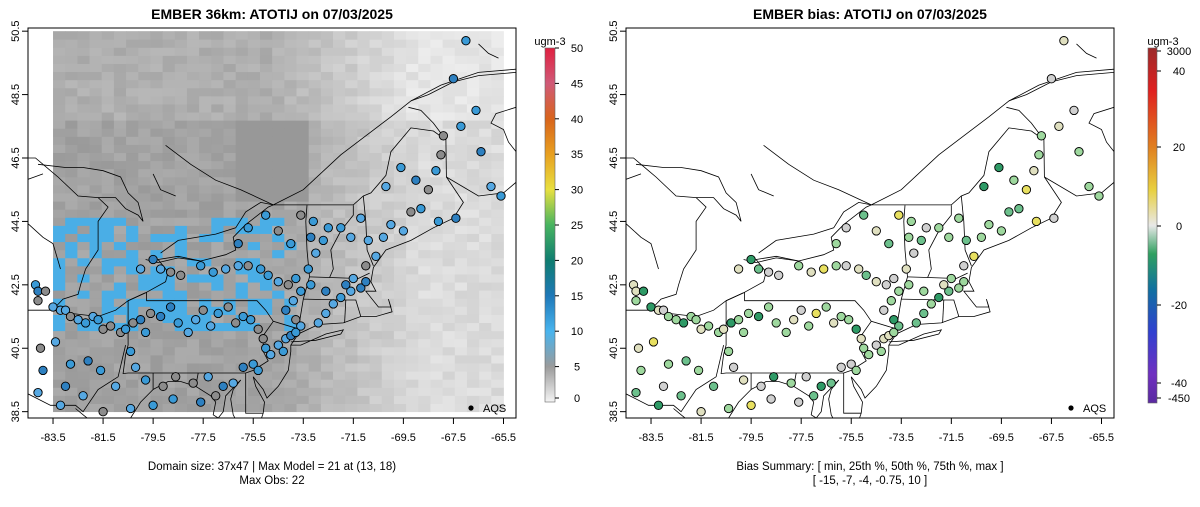  I want to click on y-tick-label: 38.5, so click(614, 411).